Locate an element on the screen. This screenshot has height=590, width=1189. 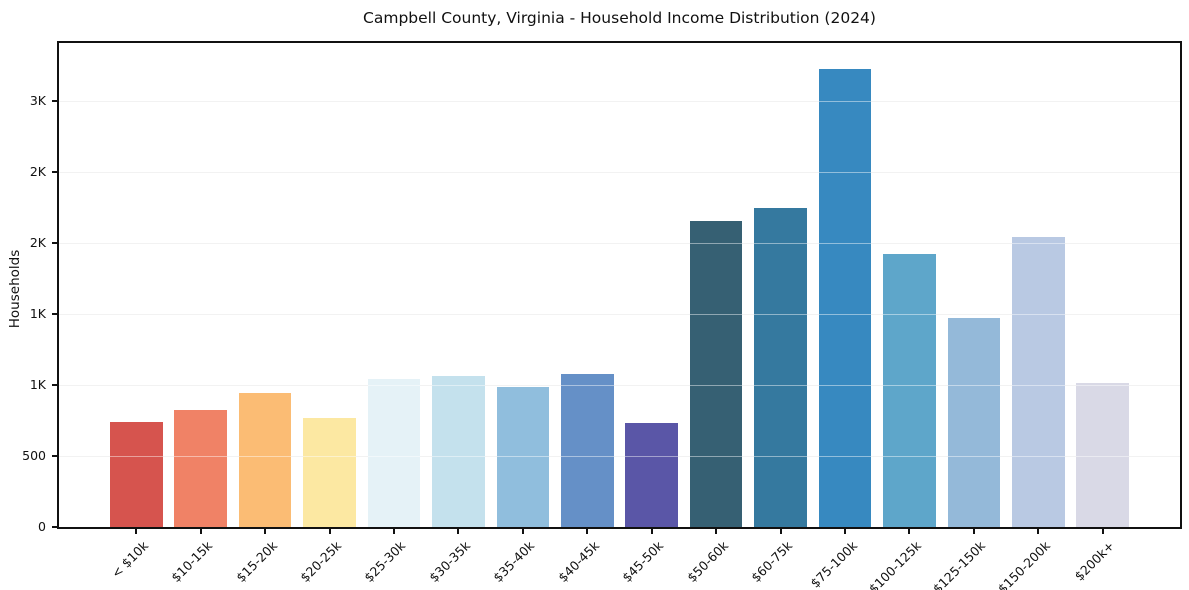
x-tick-label: $20-25k is located at coordinates (321, 562).